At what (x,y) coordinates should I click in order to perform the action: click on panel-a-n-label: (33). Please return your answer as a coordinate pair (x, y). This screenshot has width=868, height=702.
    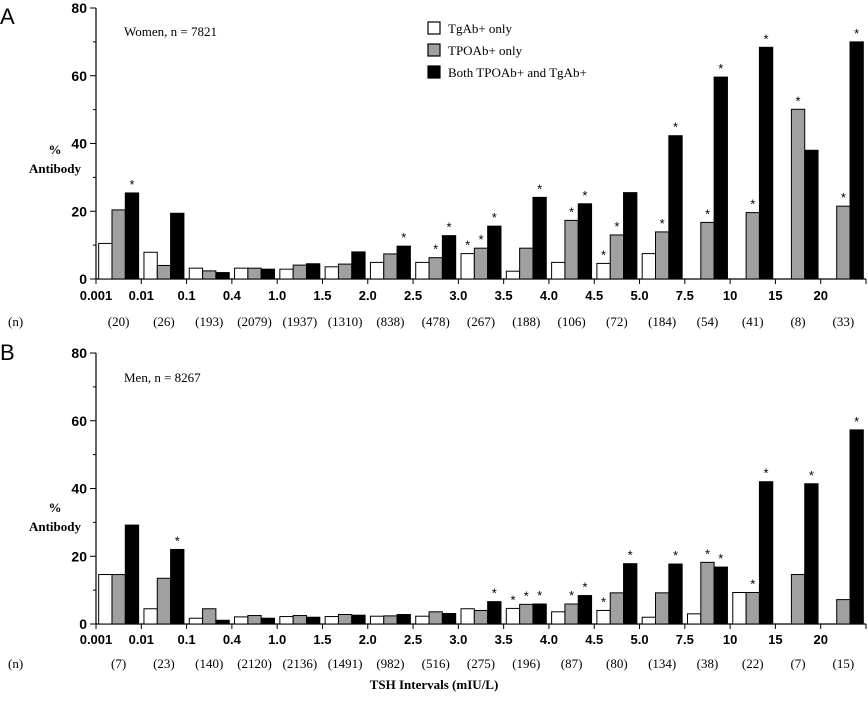
    Looking at the image, I should click on (844, 321).